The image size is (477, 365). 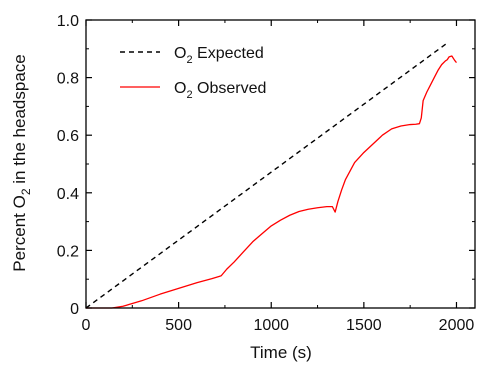 What do you see at coordinates (228, 53) in the screenshot?
I see `legend-label-suffix: Expected` at bounding box center [228, 53].